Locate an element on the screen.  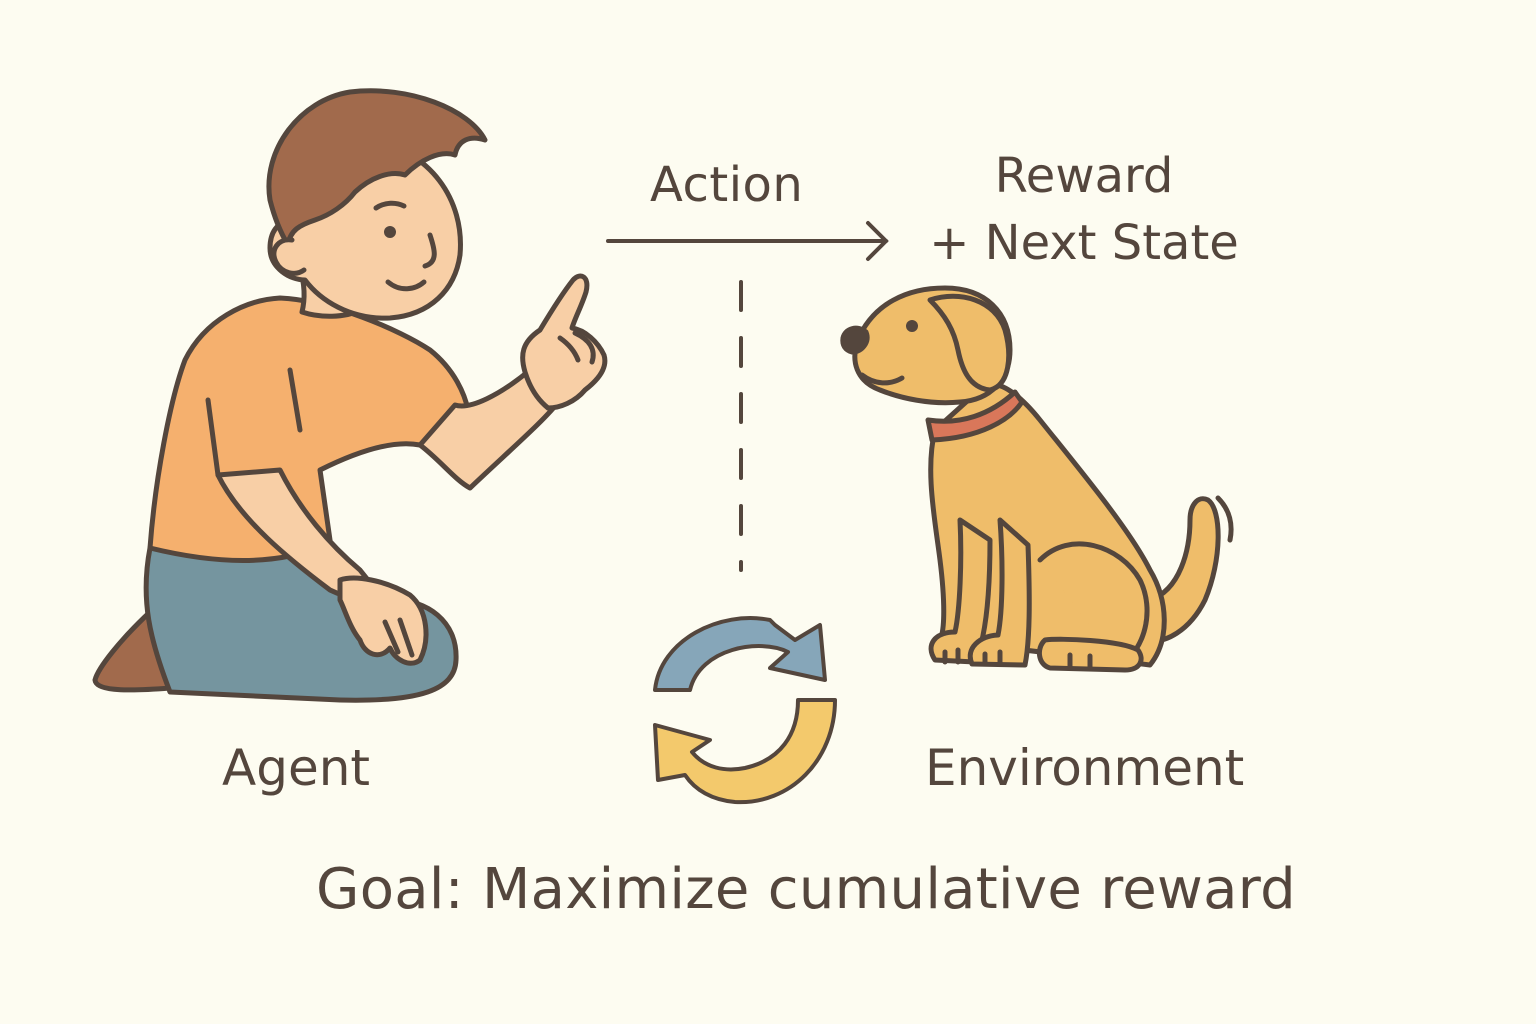
reward-label-line1: Reward is located at coordinates (1084, 176).